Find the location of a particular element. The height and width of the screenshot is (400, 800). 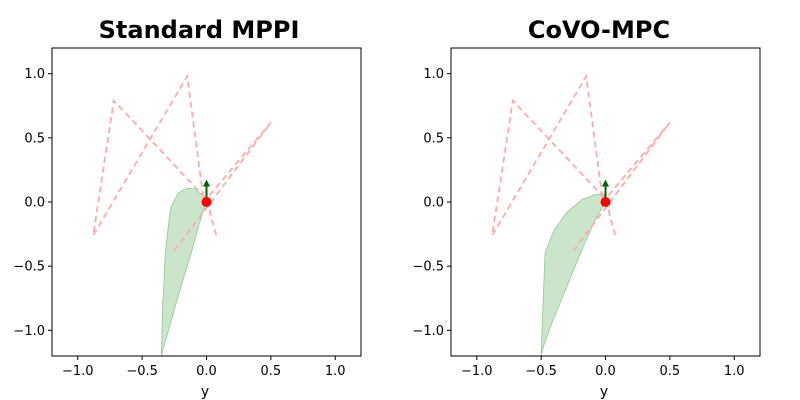

chart-title: CoVO-MPC is located at coordinates (599, 30).